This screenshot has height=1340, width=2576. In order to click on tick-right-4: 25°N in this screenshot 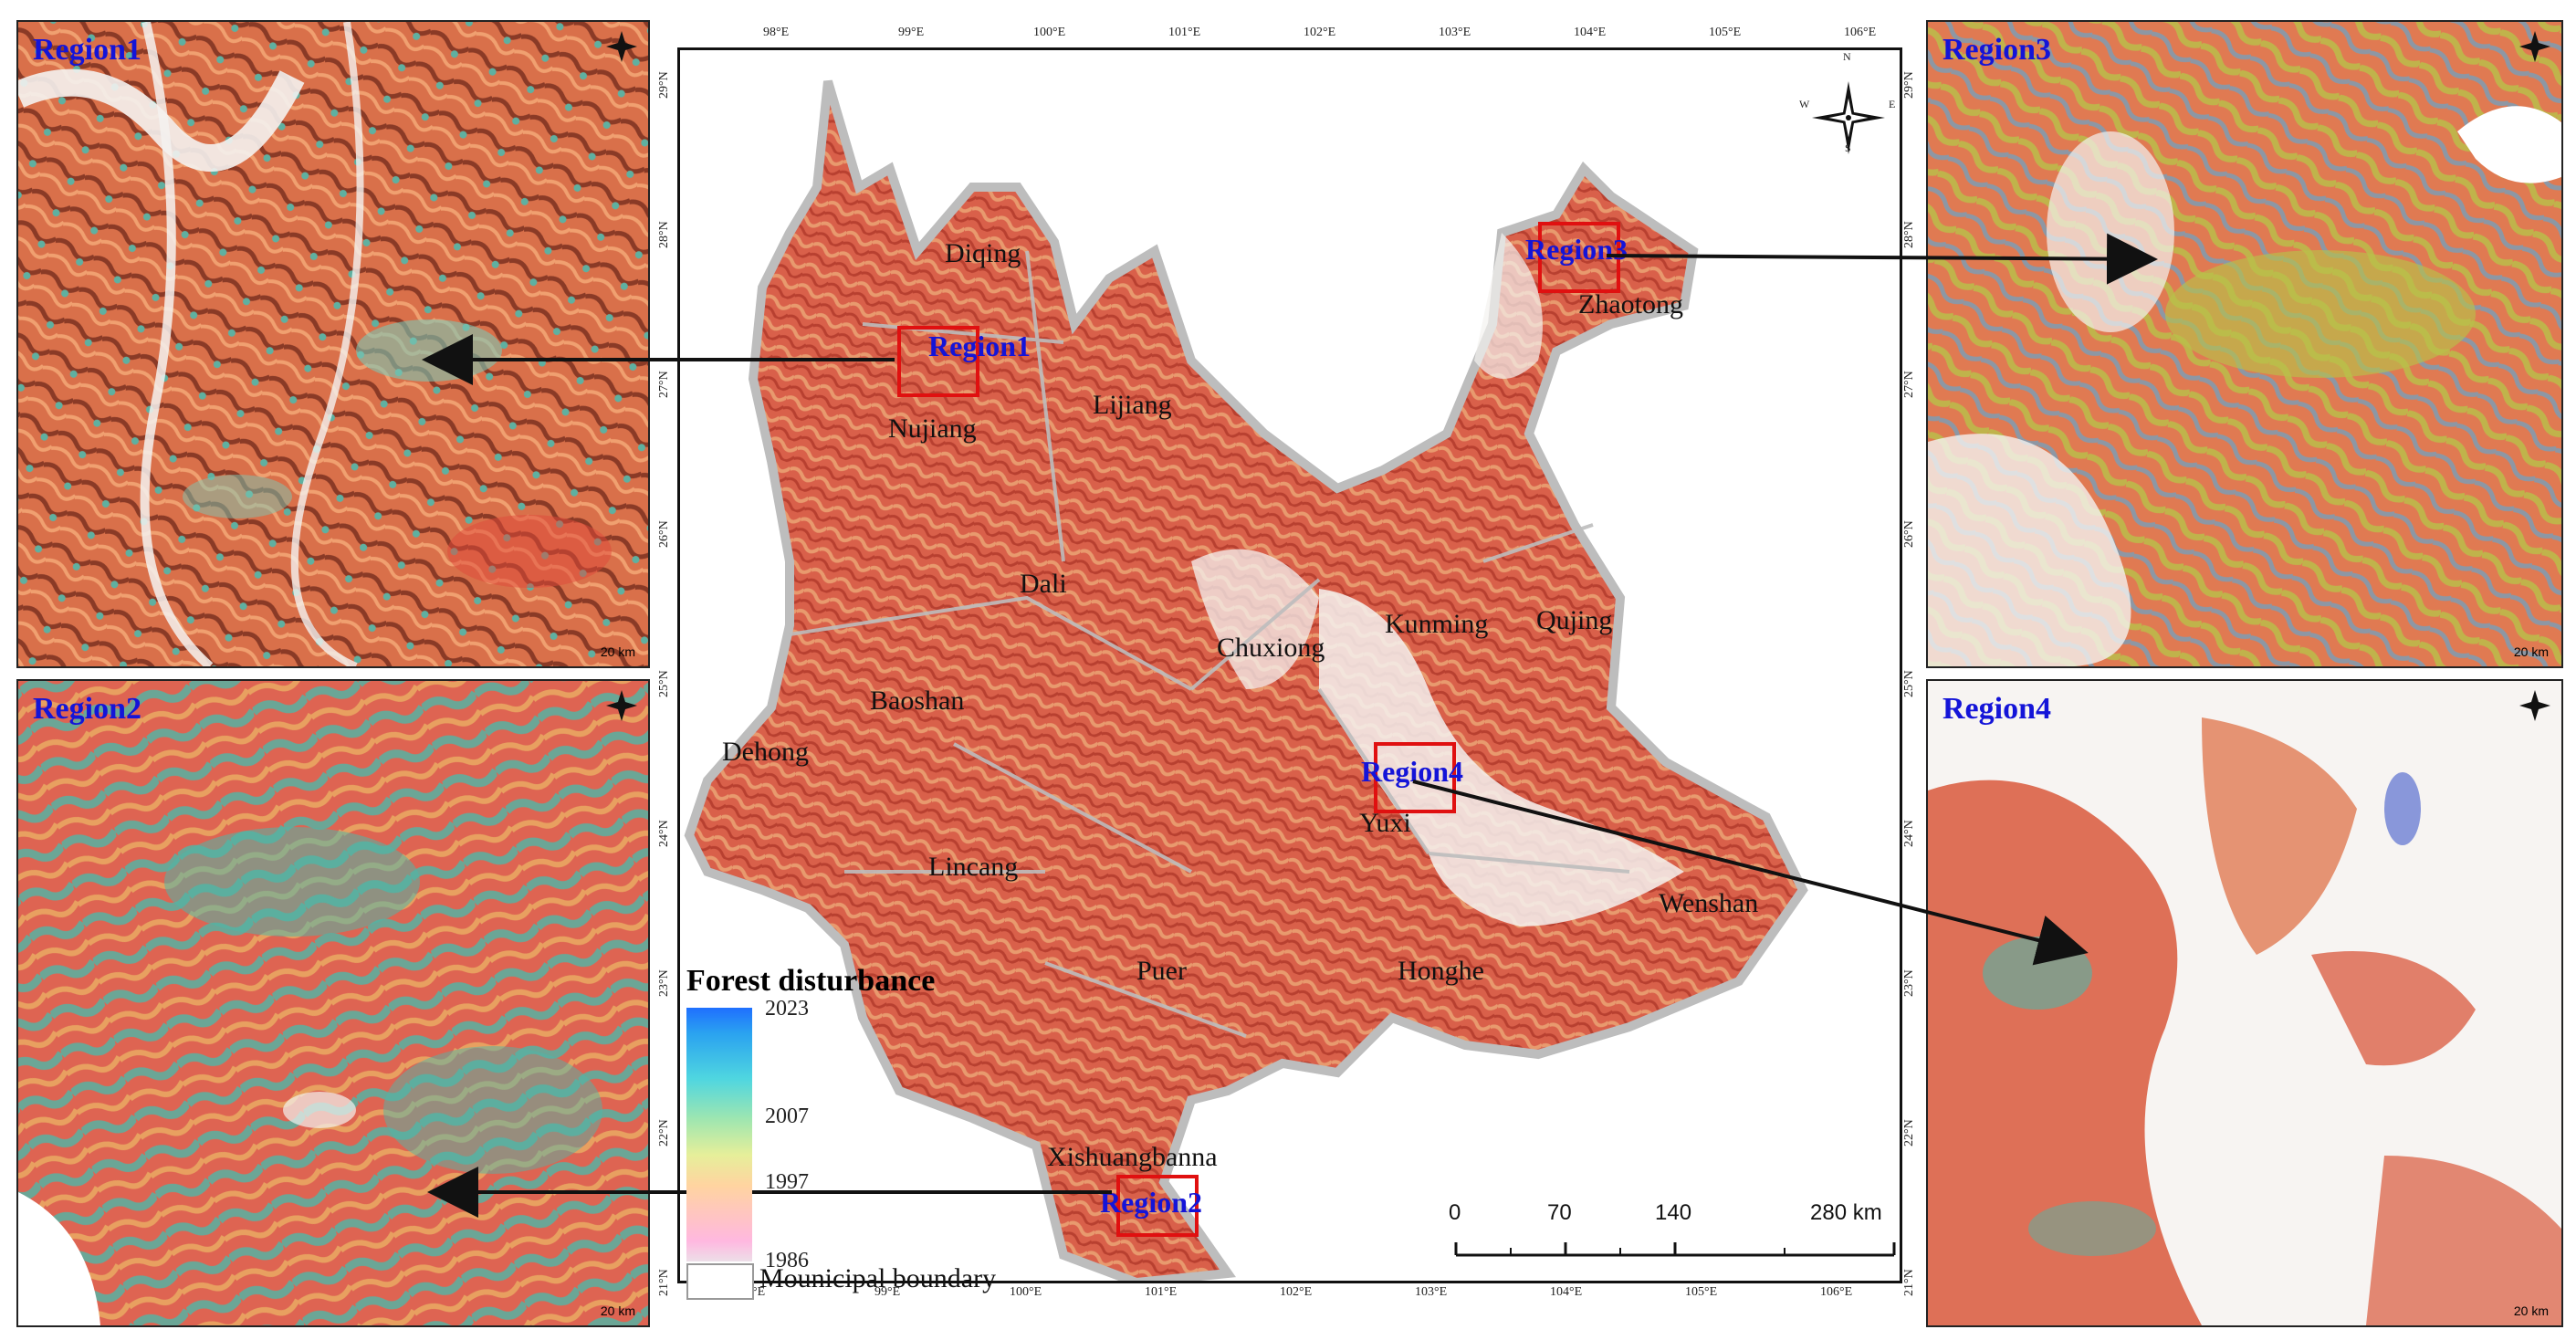, I will do `click(1909, 683)`.